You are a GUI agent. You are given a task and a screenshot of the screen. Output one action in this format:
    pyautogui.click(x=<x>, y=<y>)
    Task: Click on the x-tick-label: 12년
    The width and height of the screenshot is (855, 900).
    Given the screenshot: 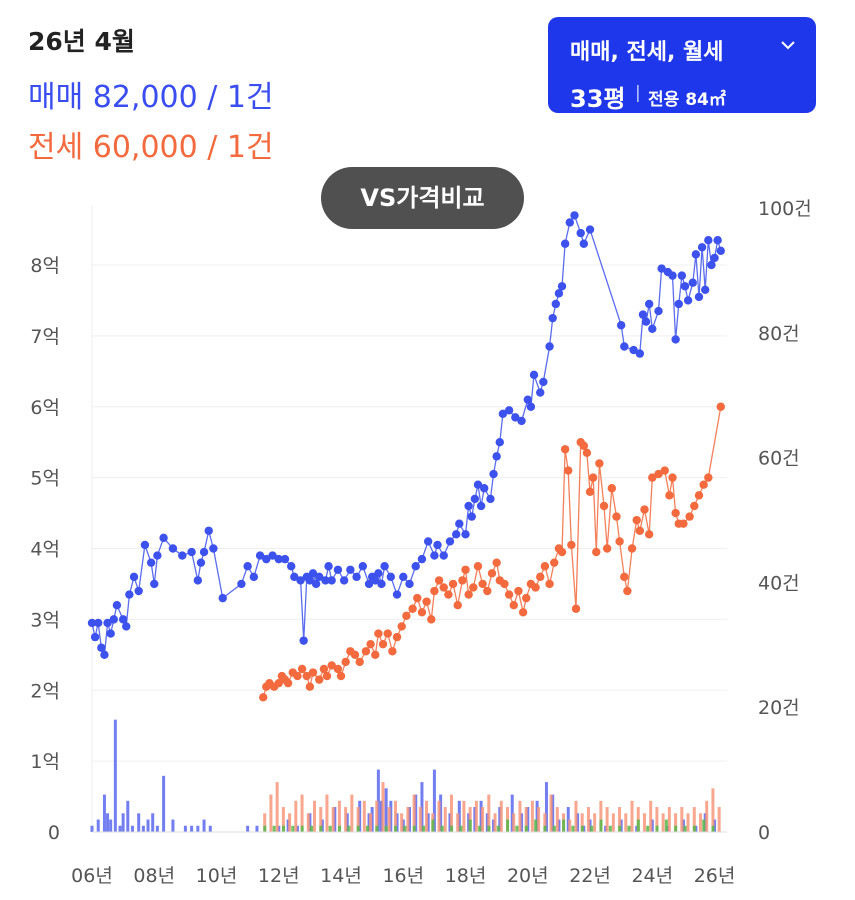 What is the action you would take?
    pyautogui.click(x=279, y=876)
    